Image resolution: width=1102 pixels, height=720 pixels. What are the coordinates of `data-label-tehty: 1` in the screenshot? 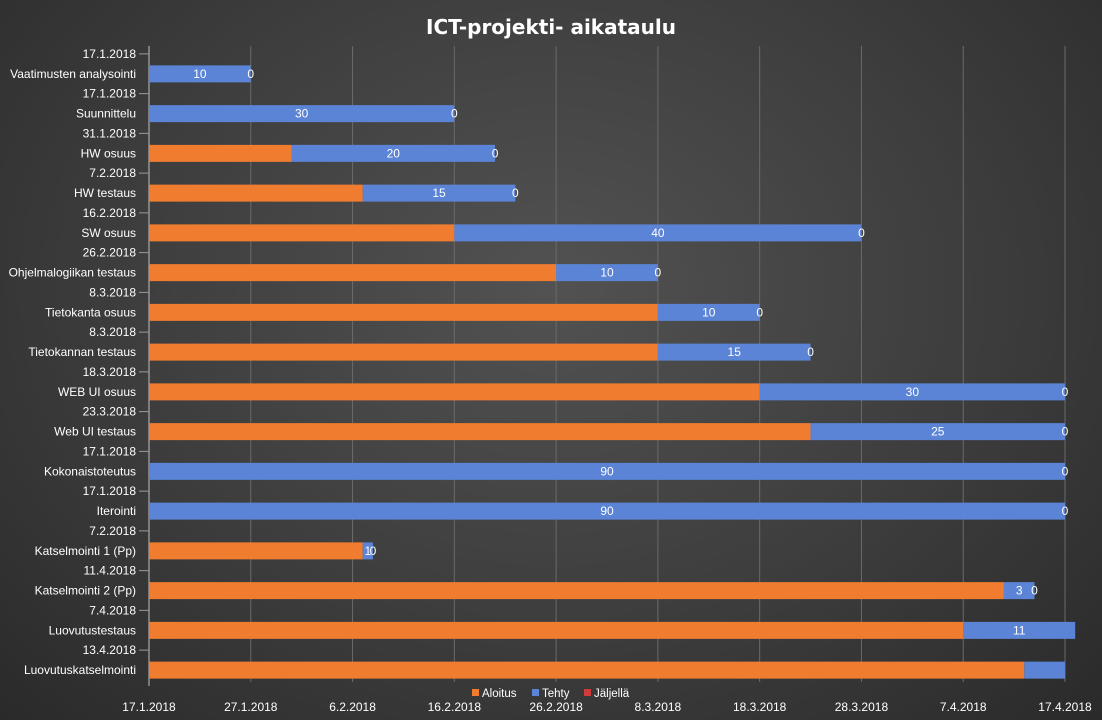 It's located at (367, 551).